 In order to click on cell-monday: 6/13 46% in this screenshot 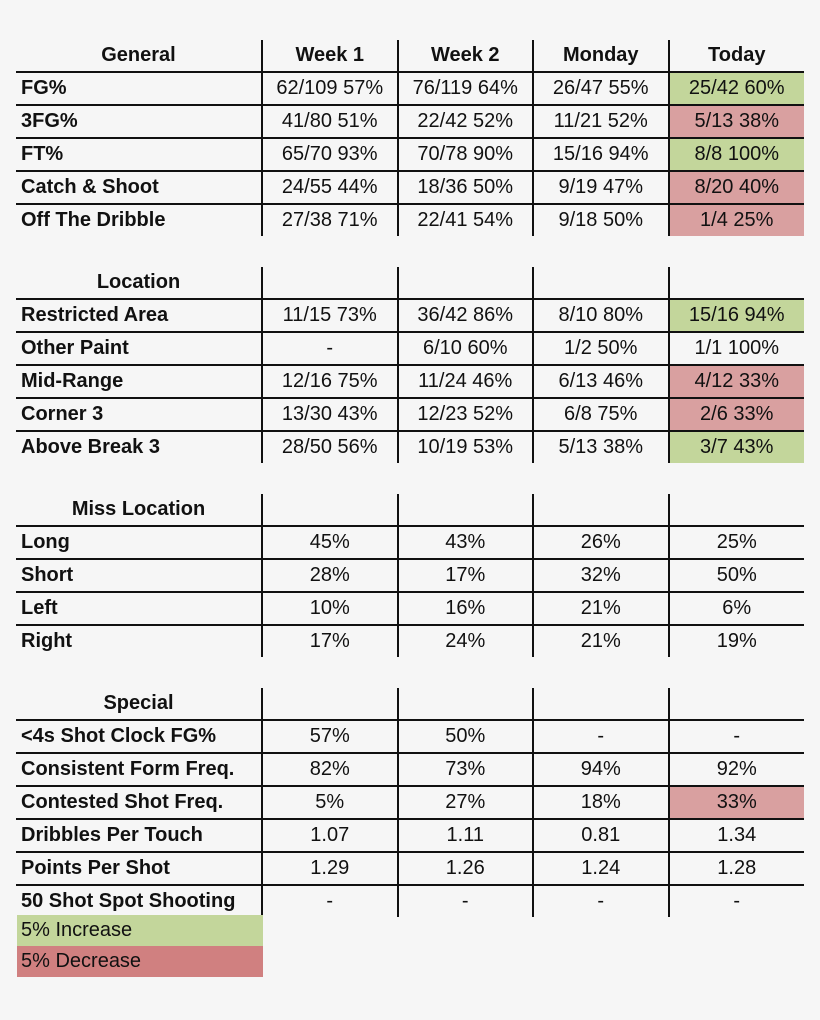, I will do `click(600, 382)`.